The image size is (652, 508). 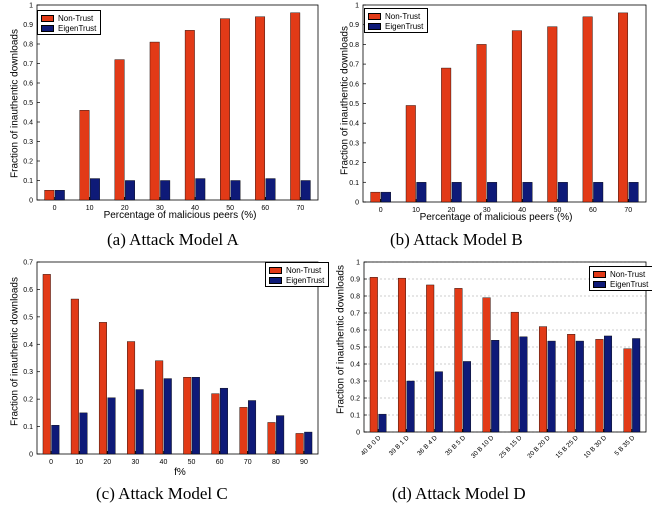 What do you see at coordinates (15, 103) in the screenshot?
I see `chart-a-ylabel: Fraction of inauthentic downloads` at bounding box center [15, 103].